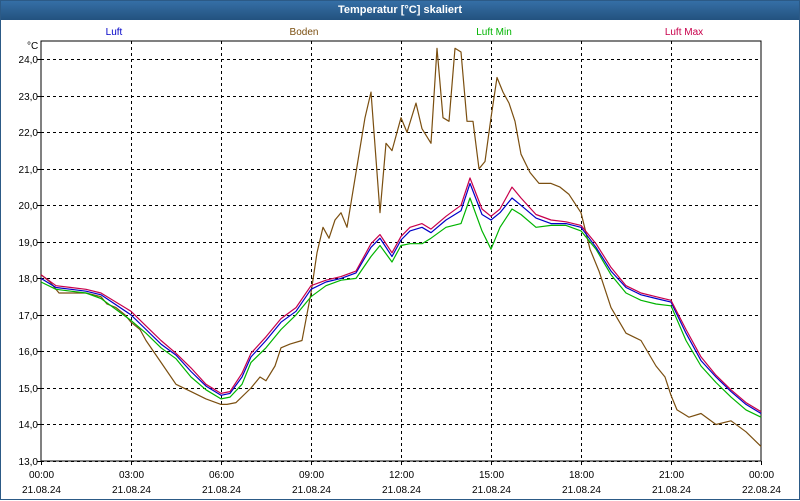 The height and width of the screenshot is (501, 800). I want to click on y-tick-label: 13,0, so click(29, 462).